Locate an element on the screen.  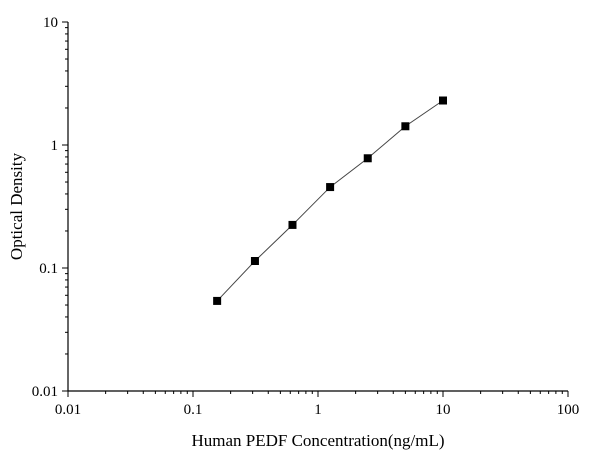
y-tick-label: 0.01 is located at coordinates (45, 392).